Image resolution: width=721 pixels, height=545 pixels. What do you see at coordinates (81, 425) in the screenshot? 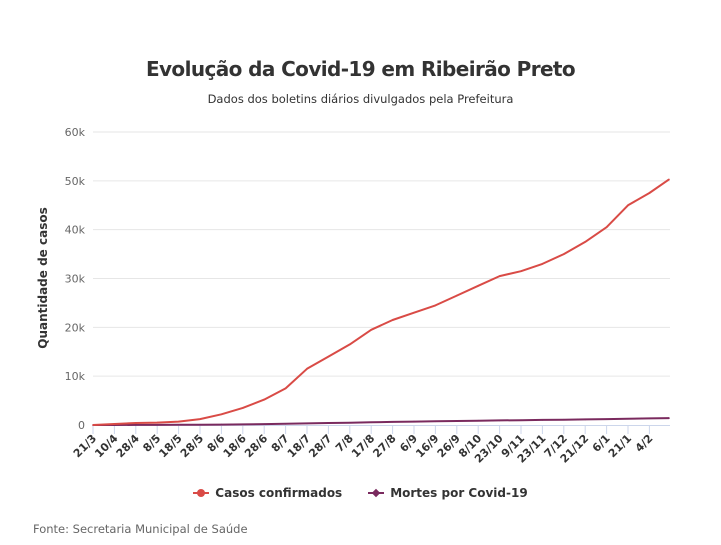
I see `y-tick-label: 0` at bounding box center [81, 425].